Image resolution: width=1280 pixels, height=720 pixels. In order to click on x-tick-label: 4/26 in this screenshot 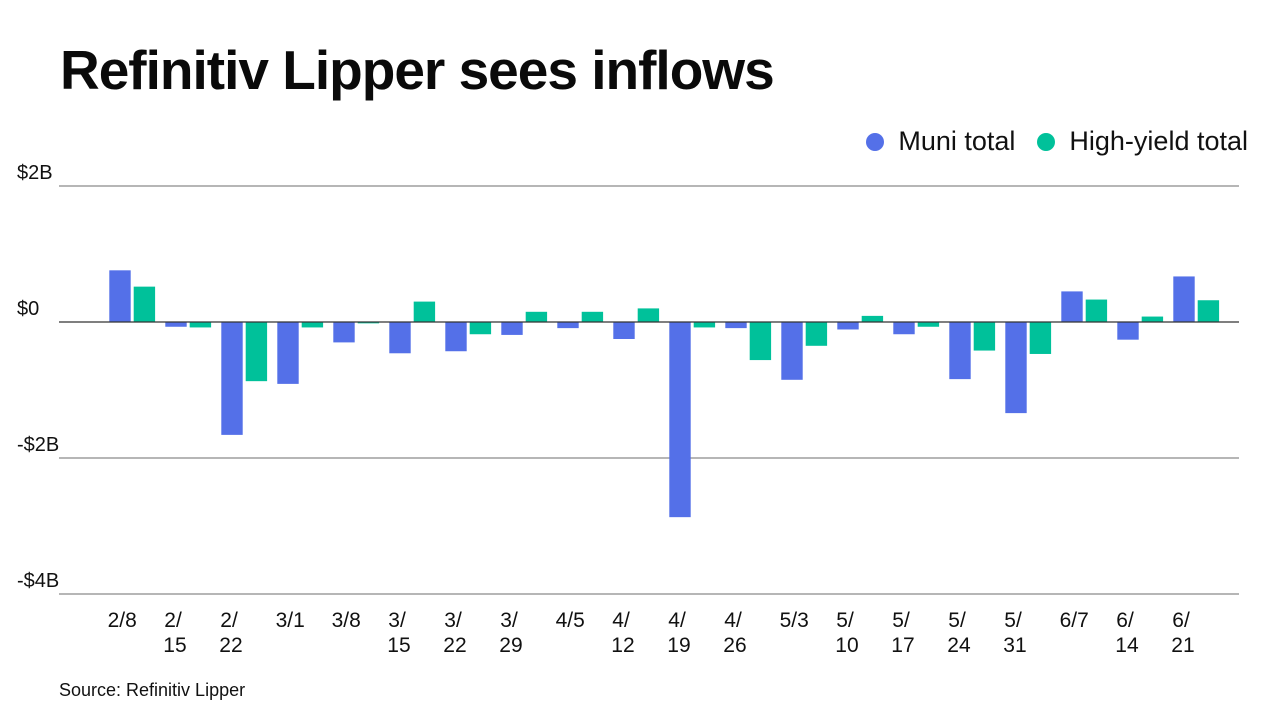, I will do `click(734, 633)`.